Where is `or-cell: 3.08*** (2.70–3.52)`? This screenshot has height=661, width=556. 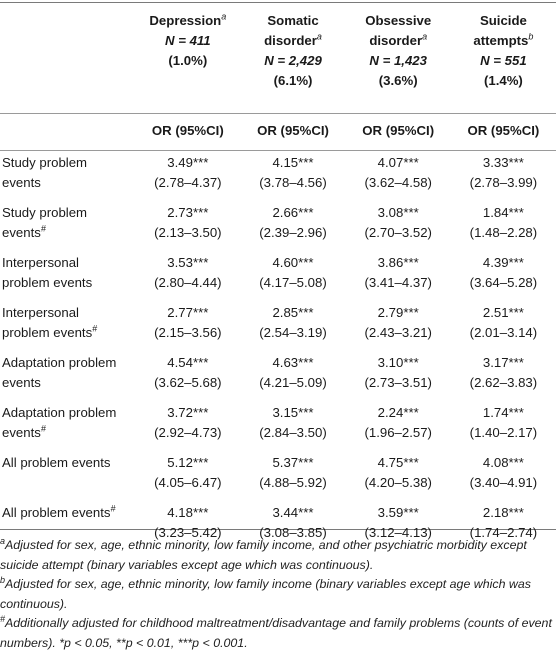
or-cell: 3.08*** (2.70–3.52) is located at coordinates (398, 223).